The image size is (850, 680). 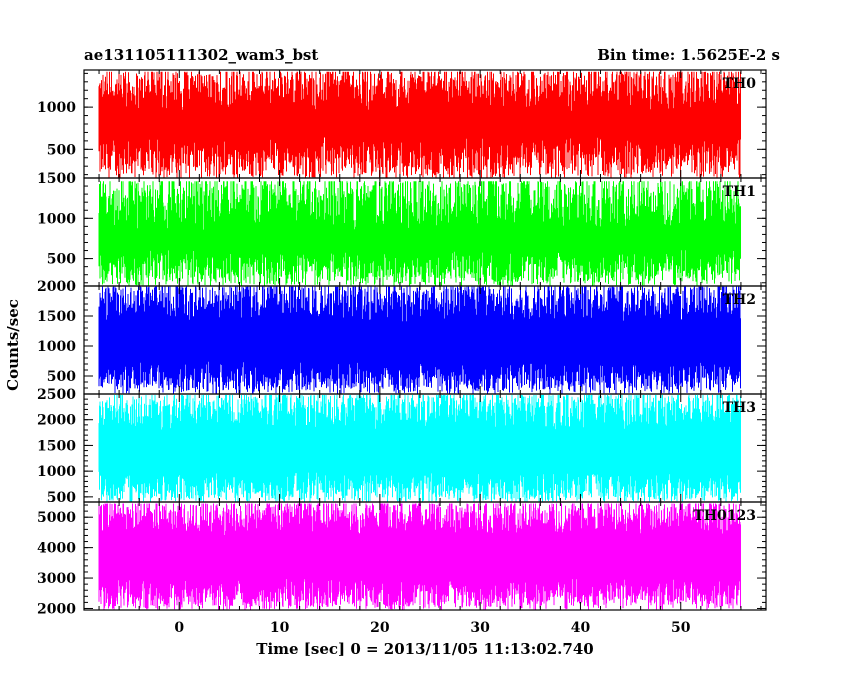 What do you see at coordinates (419, 448) in the screenshot?
I see `series-th3-line` at bounding box center [419, 448].